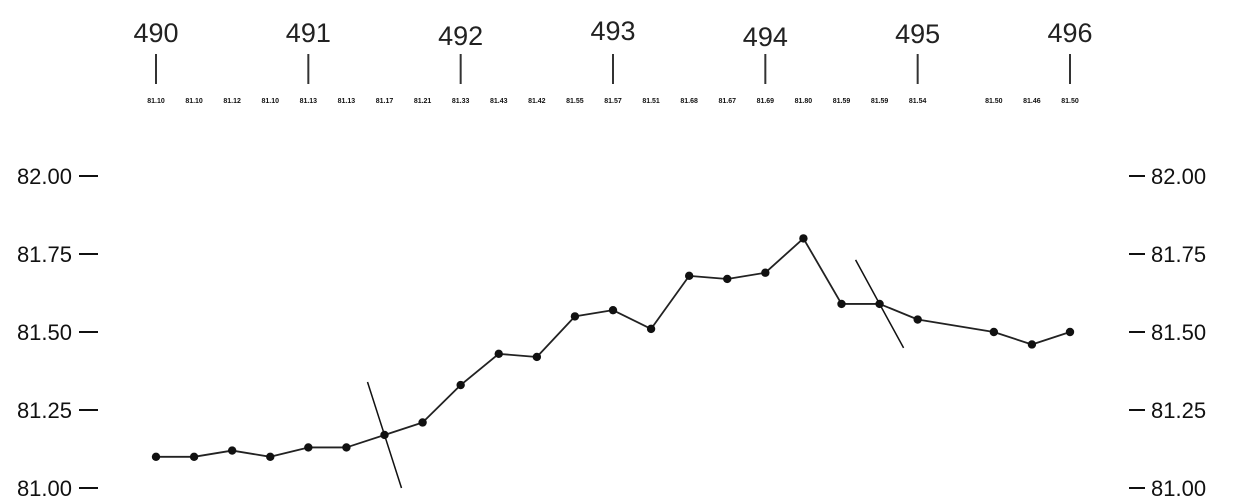 Image resolution: width=1237 pixels, height=503 pixels. What do you see at coordinates (689, 101) in the screenshot?
I see `value-label: 81.68` at bounding box center [689, 101].